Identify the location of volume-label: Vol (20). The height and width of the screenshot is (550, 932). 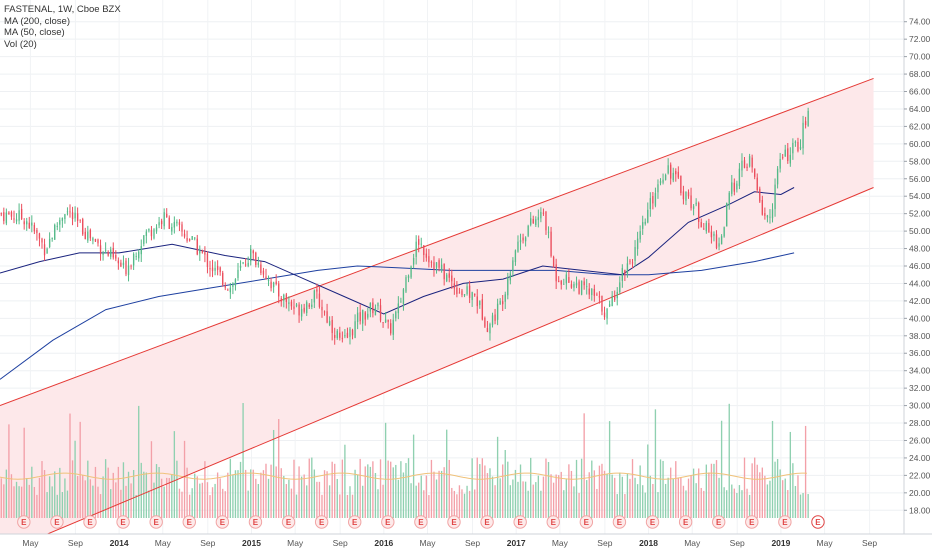
(20, 44).